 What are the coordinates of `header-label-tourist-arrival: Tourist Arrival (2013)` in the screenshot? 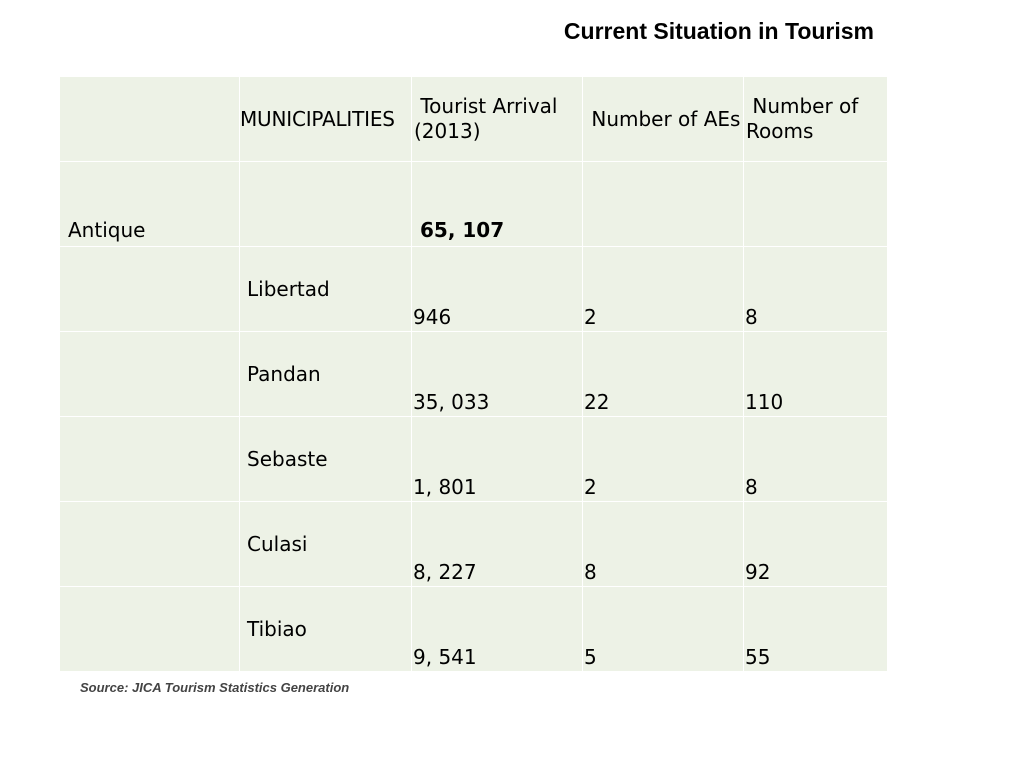 It's located at (489, 118).